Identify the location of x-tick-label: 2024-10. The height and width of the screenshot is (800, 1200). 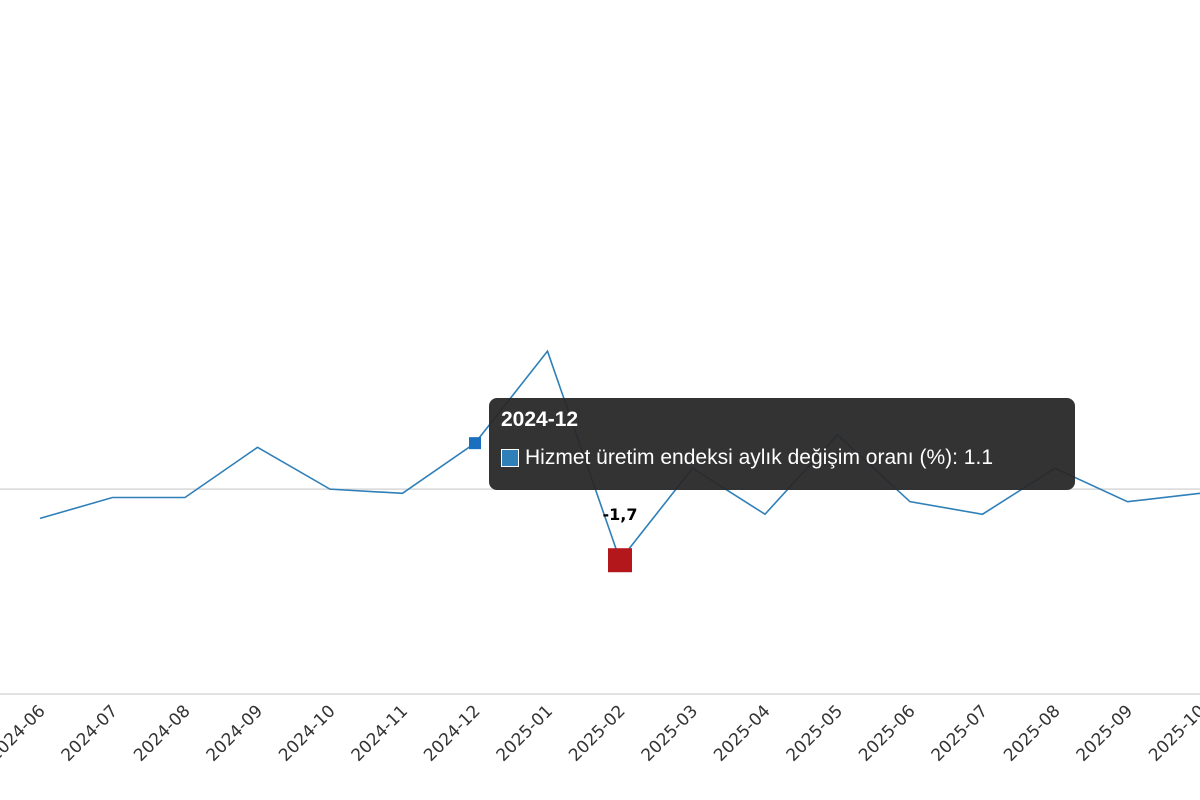
(307, 733).